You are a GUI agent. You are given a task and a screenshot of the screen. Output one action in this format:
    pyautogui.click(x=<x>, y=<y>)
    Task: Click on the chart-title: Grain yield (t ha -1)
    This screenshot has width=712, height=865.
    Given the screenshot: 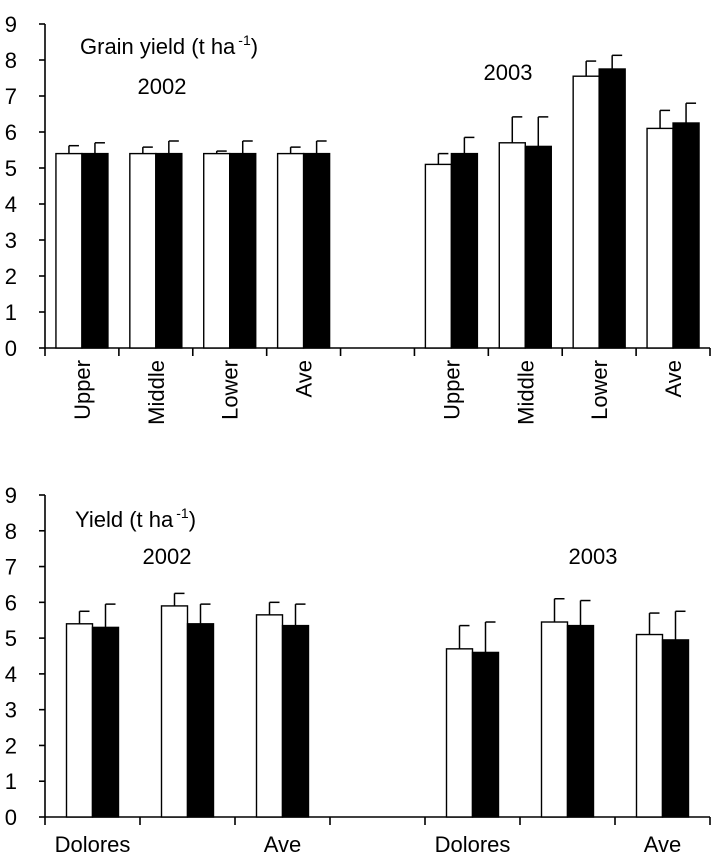 What is the action you would take?
    pyautogui.click(x=169, y=45)
    